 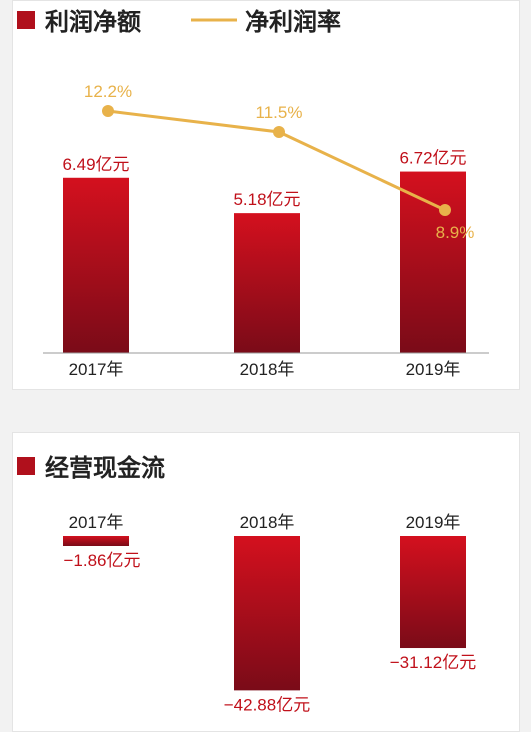 I want to click on profit-value-label: 6.49亿元, so click(x=95, y=164).